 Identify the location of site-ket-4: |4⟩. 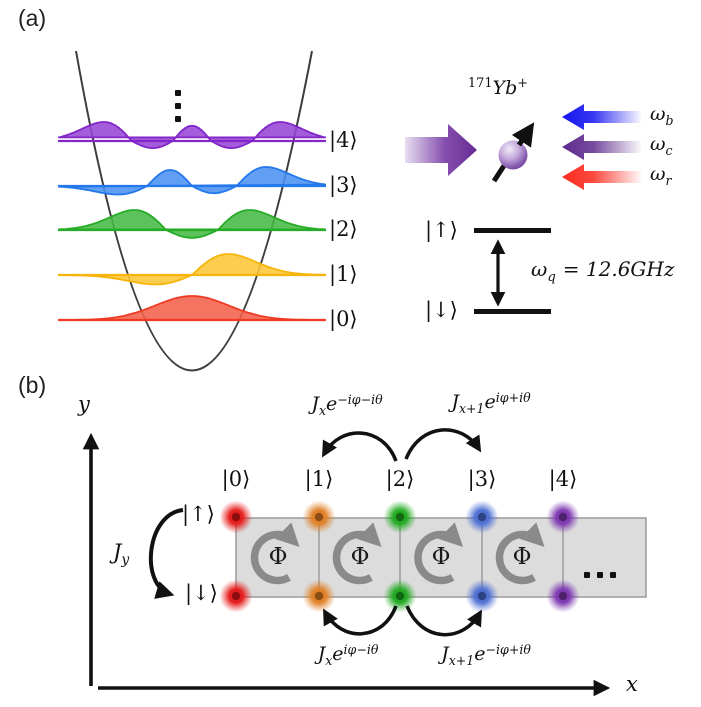
(563, 479).